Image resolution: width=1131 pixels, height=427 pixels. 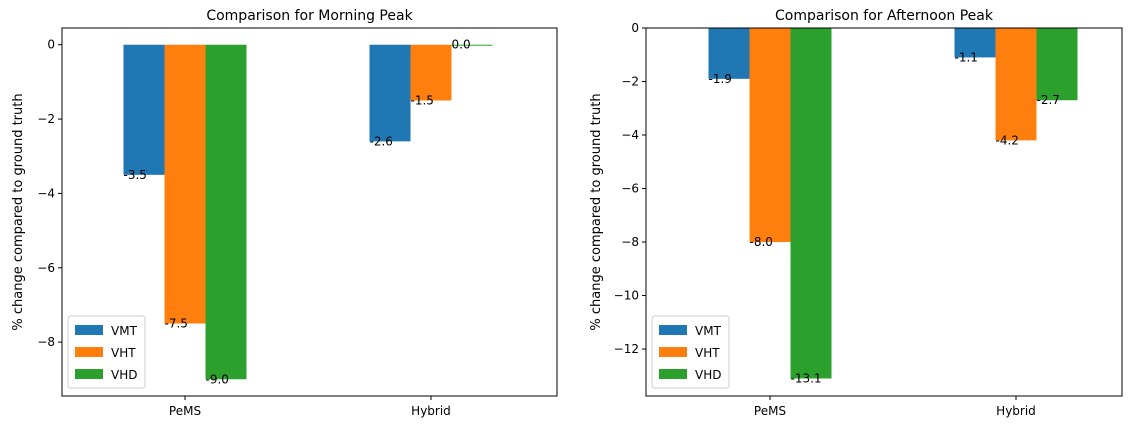 What do you see at coordinates (176, 324) in the screenshot?
I see `data-label: -7.5` at bounding box center [176, 324].